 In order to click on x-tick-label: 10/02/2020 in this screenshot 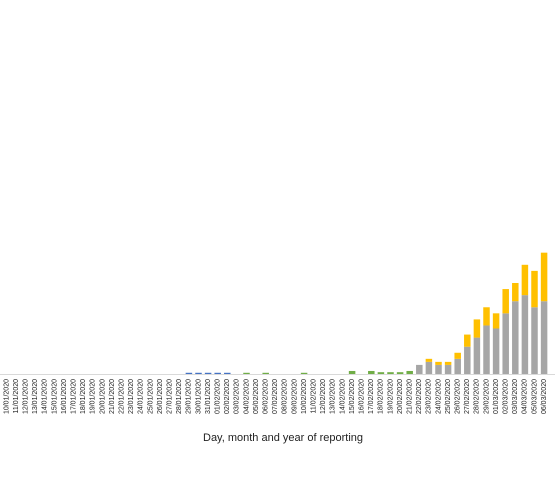, I will do `click(304, 396)`.